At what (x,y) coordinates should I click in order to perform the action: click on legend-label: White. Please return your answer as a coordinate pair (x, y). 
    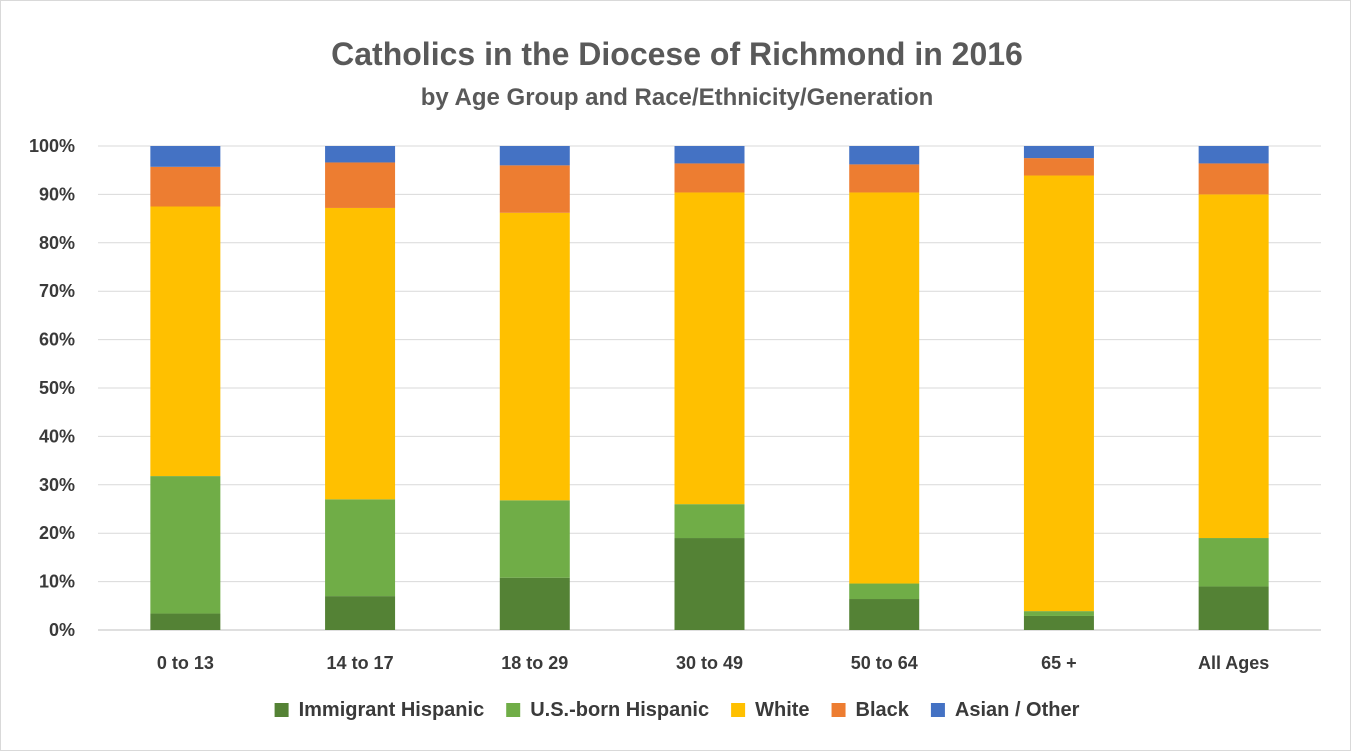
    Looking at the image, I should click on (782, 710).